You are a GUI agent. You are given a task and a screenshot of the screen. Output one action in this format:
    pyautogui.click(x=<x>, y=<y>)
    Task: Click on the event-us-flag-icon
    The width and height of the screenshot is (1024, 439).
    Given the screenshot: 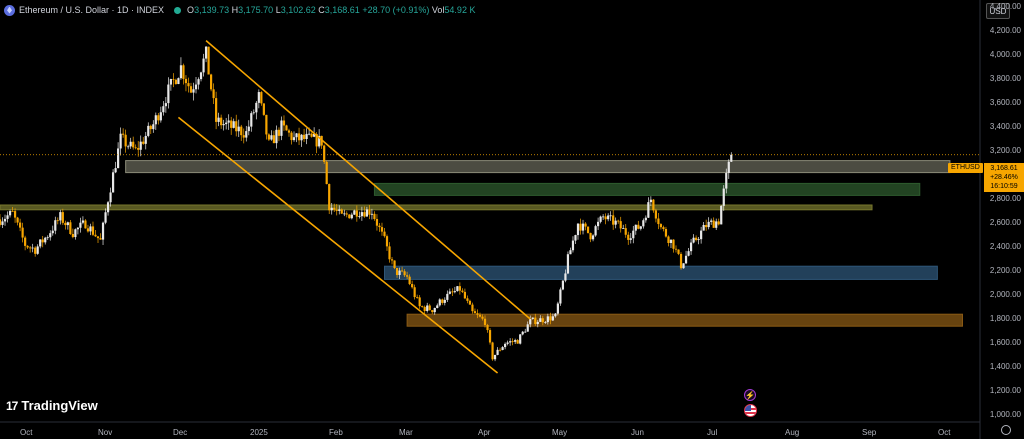 What is the action you would take?
    pyautogui.click(x=750, y=410)
    